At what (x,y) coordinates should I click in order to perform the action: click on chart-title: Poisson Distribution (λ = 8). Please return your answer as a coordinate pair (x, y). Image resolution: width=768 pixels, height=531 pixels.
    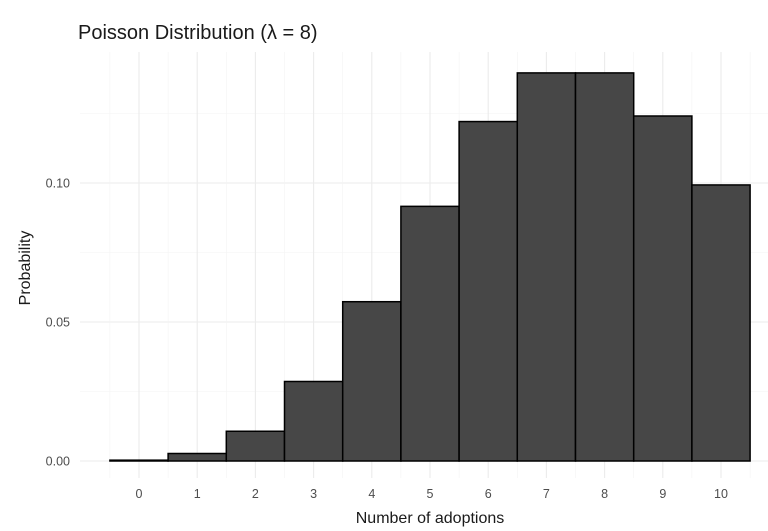
    Looking at the image, I should click on (198, 33).